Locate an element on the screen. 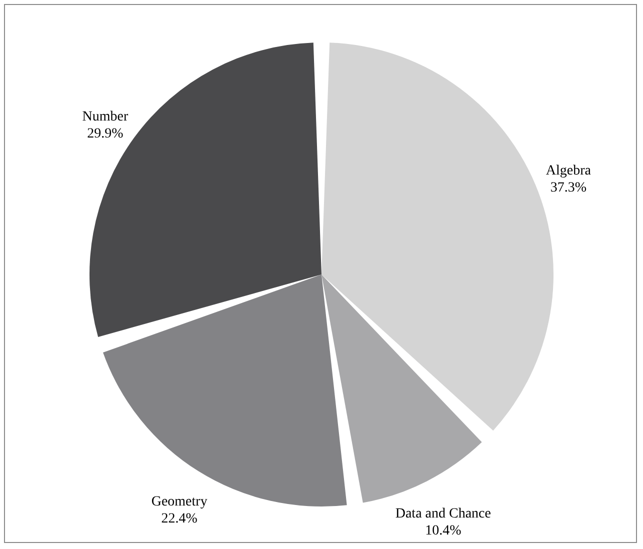  data-label: 29.9% is located at coordinates (105, 134).